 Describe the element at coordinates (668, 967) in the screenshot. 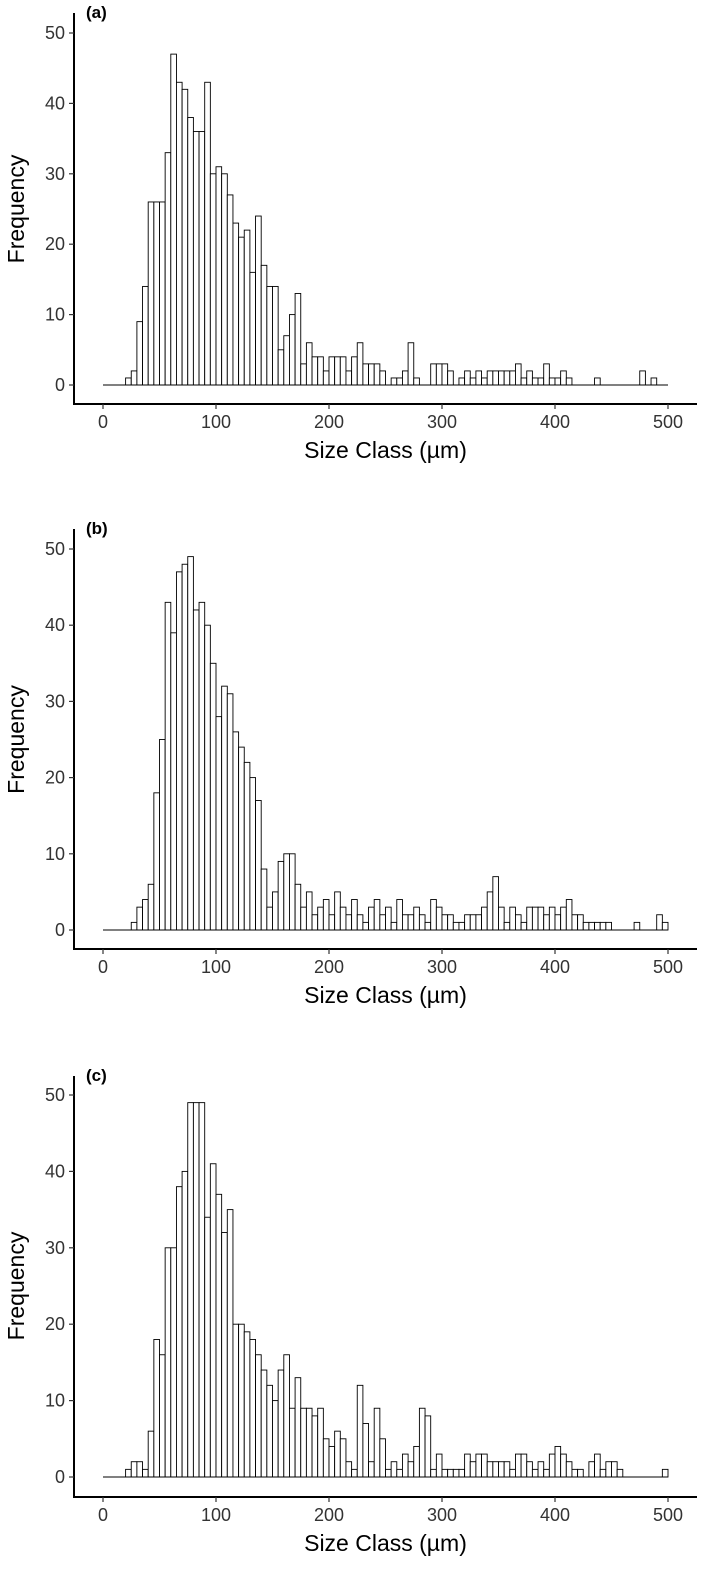

I see `x-tick-label: 500` at that location.